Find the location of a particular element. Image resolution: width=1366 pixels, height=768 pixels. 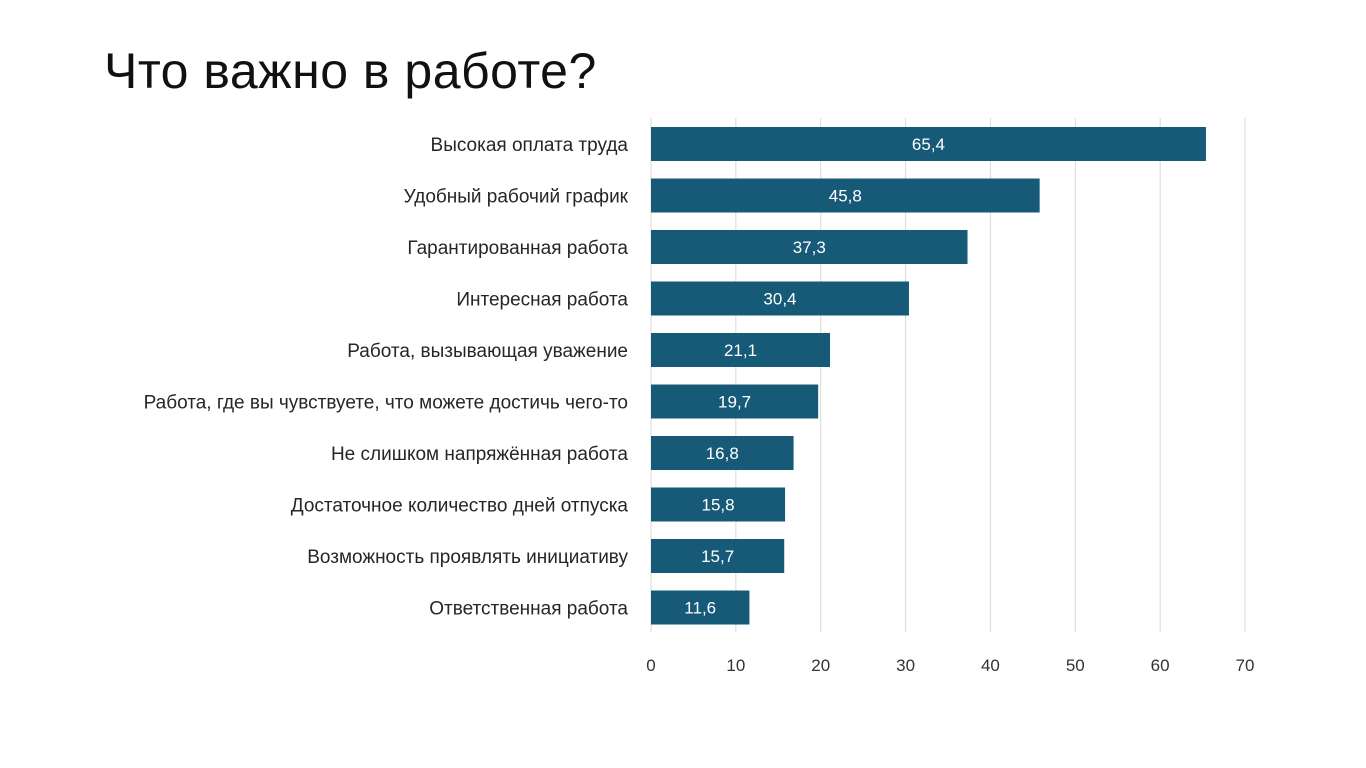

bar-value-label: 16,8 is located at coordinates (722, 453).